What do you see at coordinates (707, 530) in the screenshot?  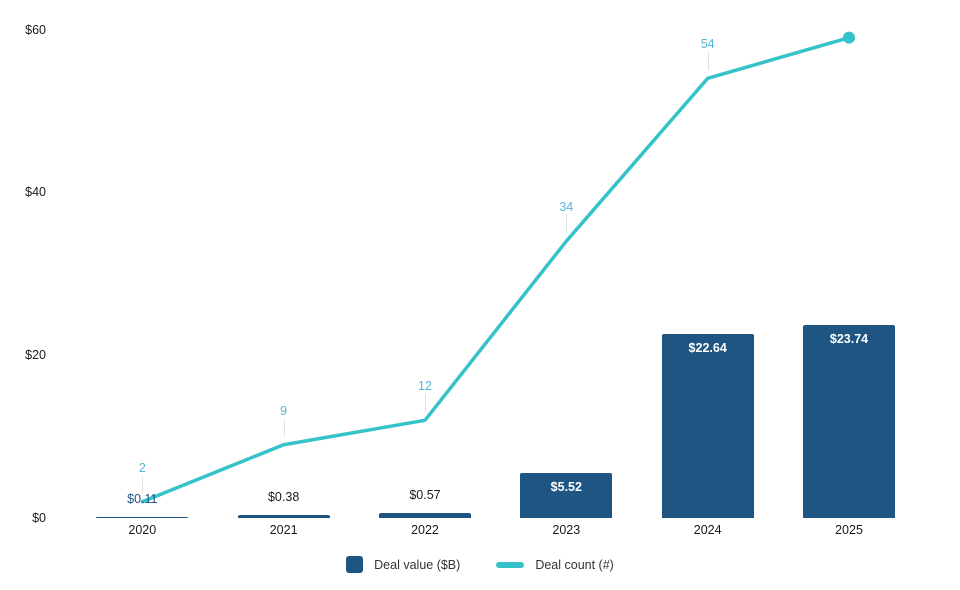 I see `x-axis-label-2024: 2024` at bounding box center [707, 530].